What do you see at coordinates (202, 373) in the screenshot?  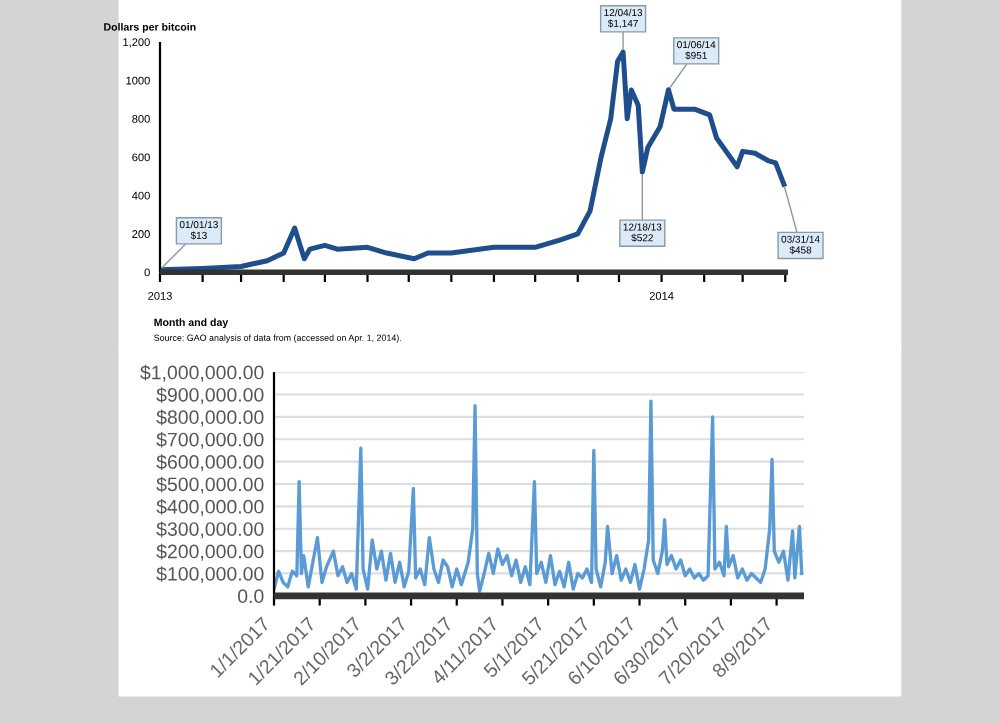 I see `y-tick-label: $1,000,000.00` at bounding box center [202, 373].